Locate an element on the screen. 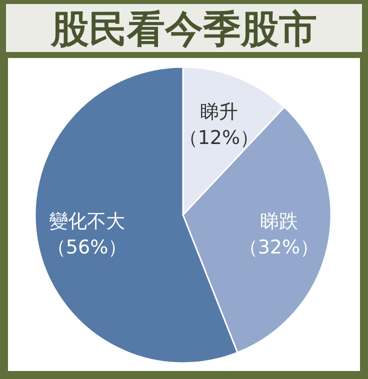 This screenshot has width=368, height=379. slice-label: 變化不大 is located at coordinates (87, 221).